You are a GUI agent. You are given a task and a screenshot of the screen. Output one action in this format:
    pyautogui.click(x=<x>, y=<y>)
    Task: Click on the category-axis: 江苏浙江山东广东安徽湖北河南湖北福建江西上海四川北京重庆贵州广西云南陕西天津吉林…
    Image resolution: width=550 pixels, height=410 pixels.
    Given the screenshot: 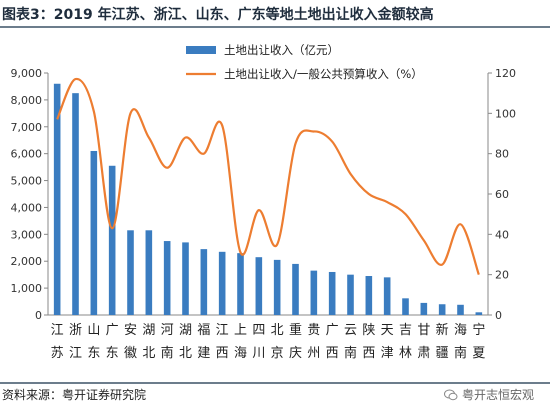 What is the action you would take?
    pyautogui.click(x=268, y=341)
    